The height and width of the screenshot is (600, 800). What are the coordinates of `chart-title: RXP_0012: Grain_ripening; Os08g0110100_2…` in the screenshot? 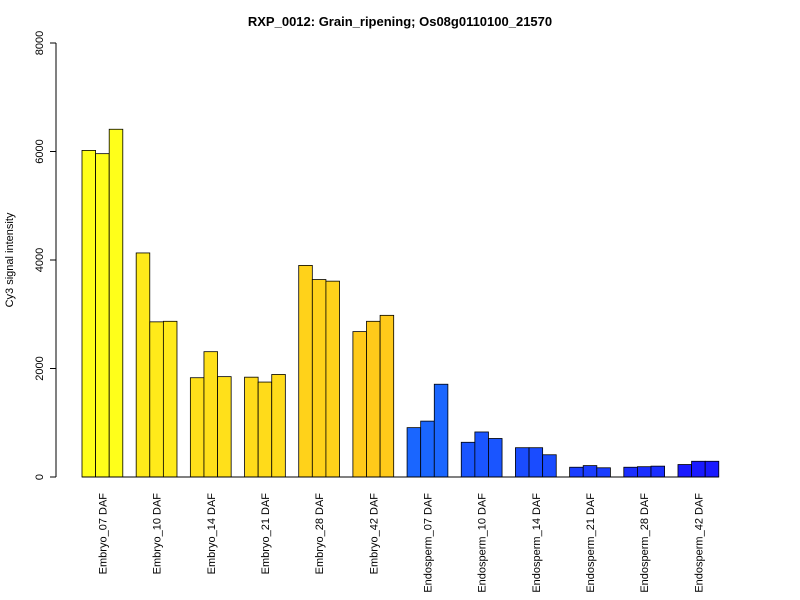 It's located at (400, 21).